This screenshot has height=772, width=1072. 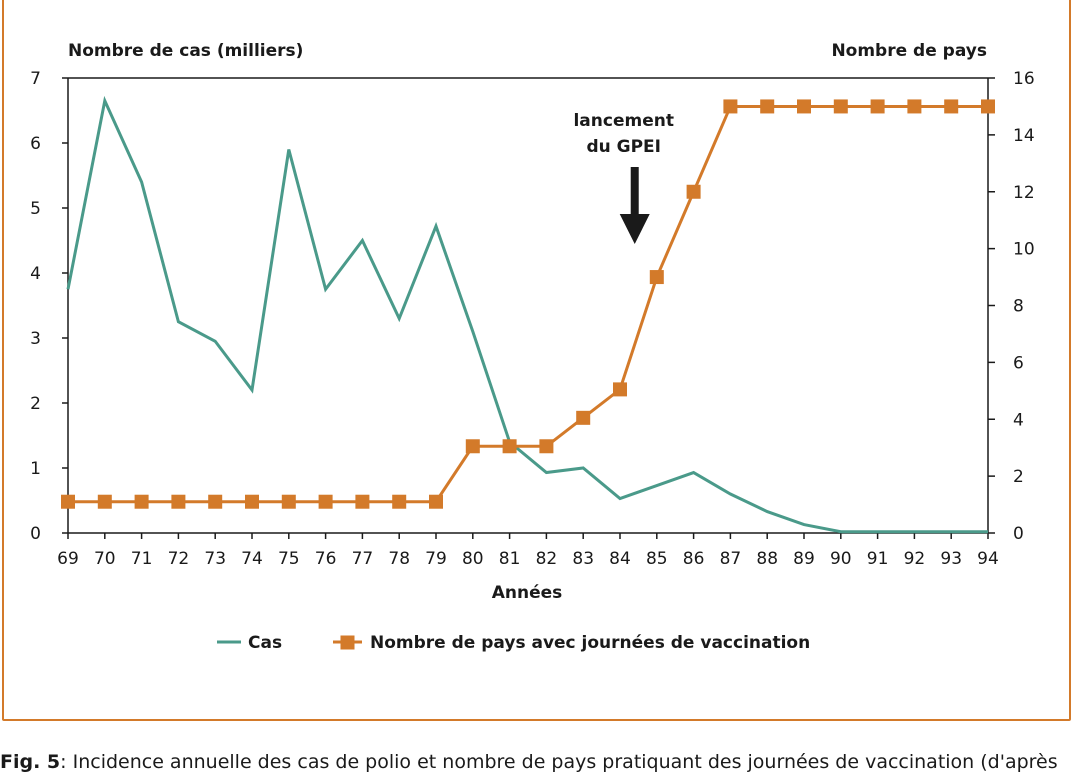 What do you see at coordinates (105, 559) in the screenshot?
I see `x-tick-label: 70` at bounding box center [105, 559].